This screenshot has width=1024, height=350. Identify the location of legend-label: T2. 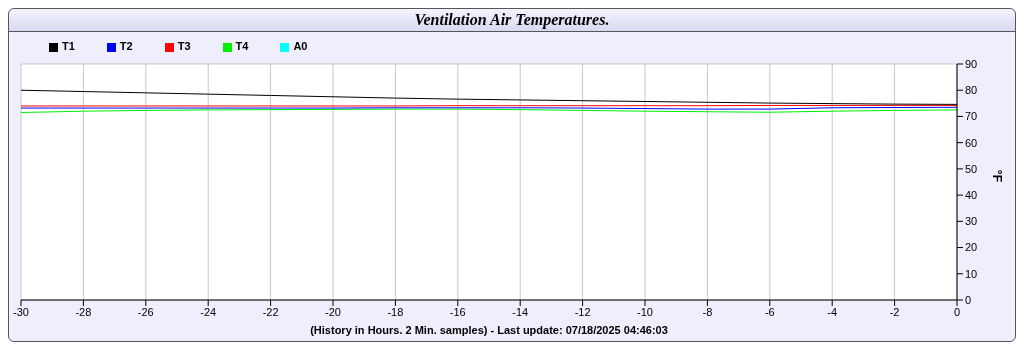
(126, 46).